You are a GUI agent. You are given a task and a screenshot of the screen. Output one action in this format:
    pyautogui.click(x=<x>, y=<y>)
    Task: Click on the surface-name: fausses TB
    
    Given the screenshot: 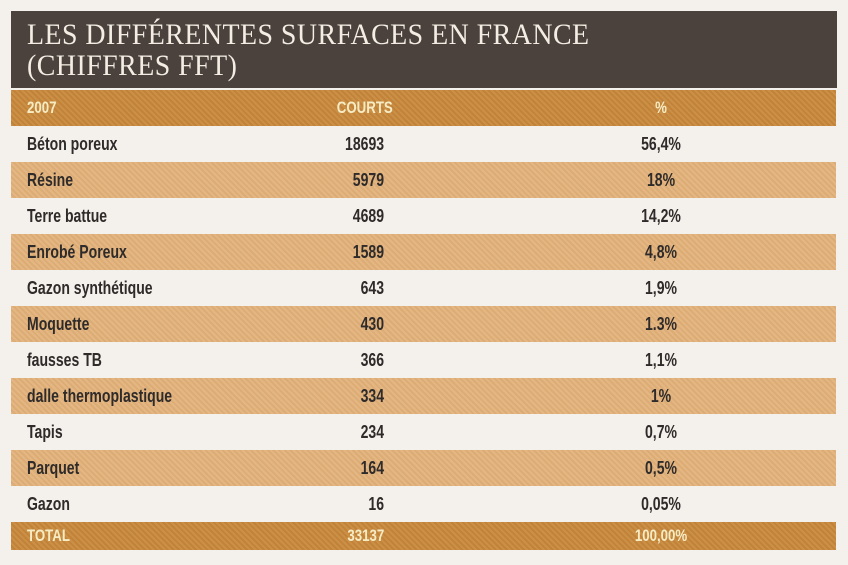 What is the action you would take?
    pyautogui.click(x=64, y=359)
    